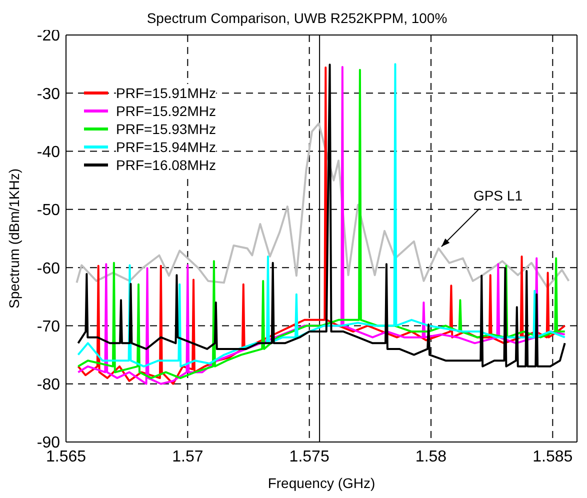 The width and height of the screenshot is (587, 498). I want to click on y-tick-label: -50, so click(48, 211).